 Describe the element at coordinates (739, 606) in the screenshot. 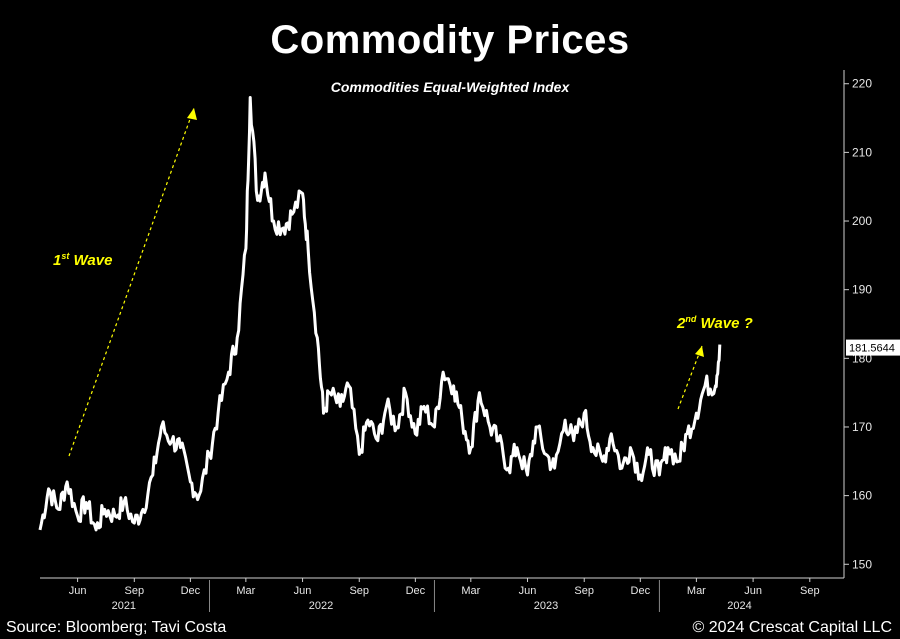

I see `x-year-label: 2024` at that location.